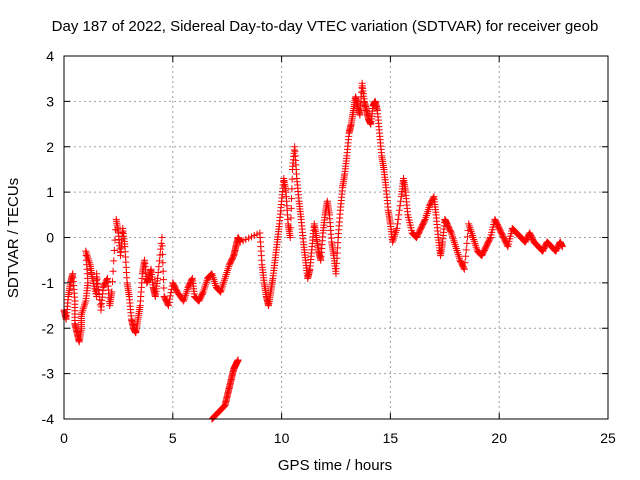 This screenshot has height=480, width=640. Describe the element at coordinates (64, 438) in the screenshot. I see `x-tick-label: 0` at that location.